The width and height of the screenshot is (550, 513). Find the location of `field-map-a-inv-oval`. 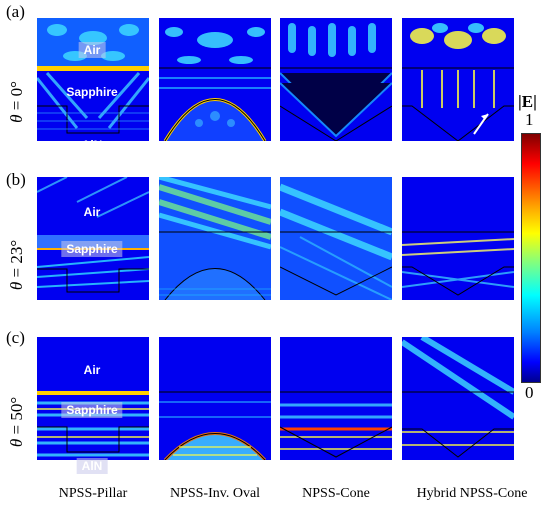

field-map-a-inv-oval is located at coordinates (215, 79).